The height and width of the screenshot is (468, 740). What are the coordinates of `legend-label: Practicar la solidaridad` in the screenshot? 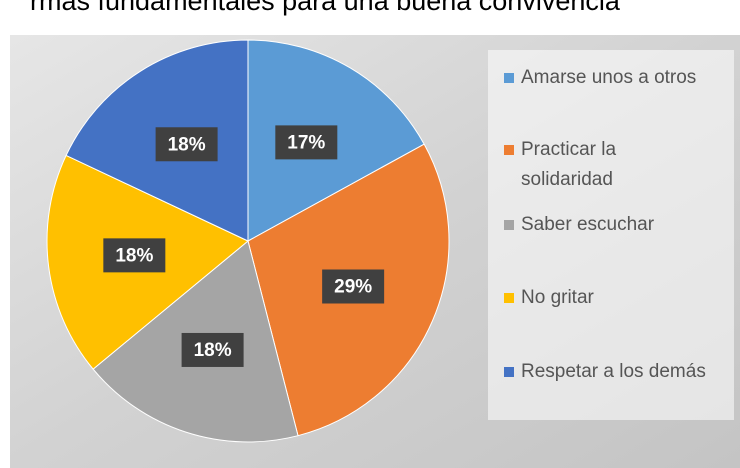 It's located at (569, 164).